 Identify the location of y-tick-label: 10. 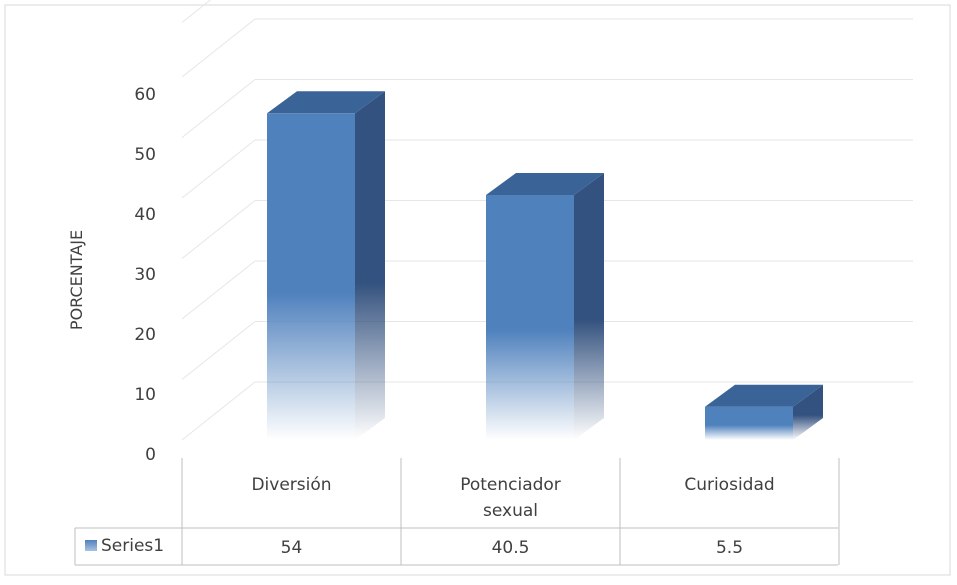
(145, 395).